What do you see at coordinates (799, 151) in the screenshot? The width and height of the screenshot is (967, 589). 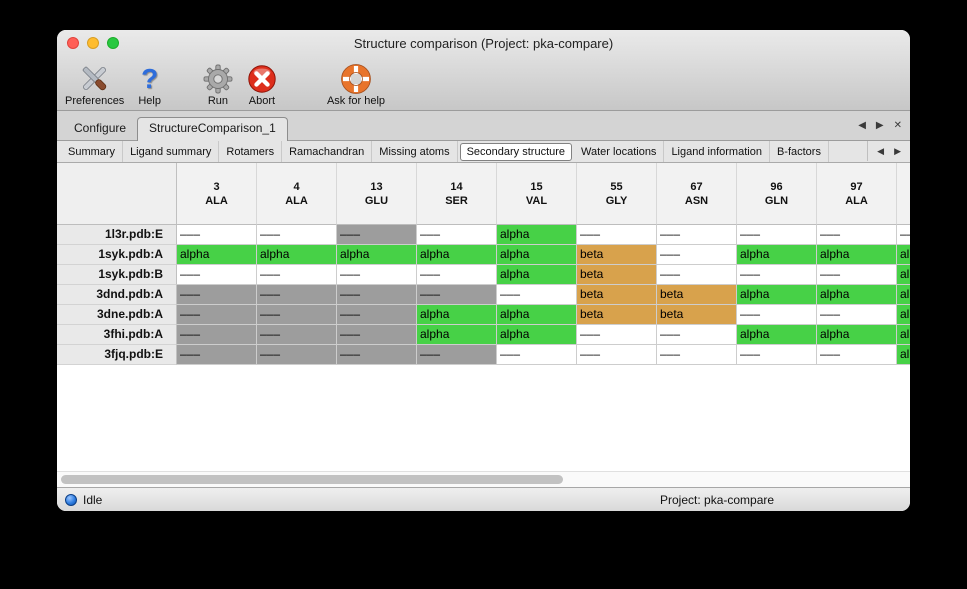 I see `subtab-b-factors: B-factors` at bounding box center [799, 151].